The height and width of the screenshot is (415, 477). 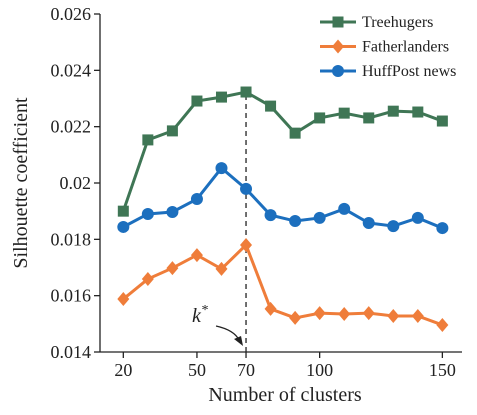 I want to click on y-tick-label: 0.022, so click(x=71, y=127).